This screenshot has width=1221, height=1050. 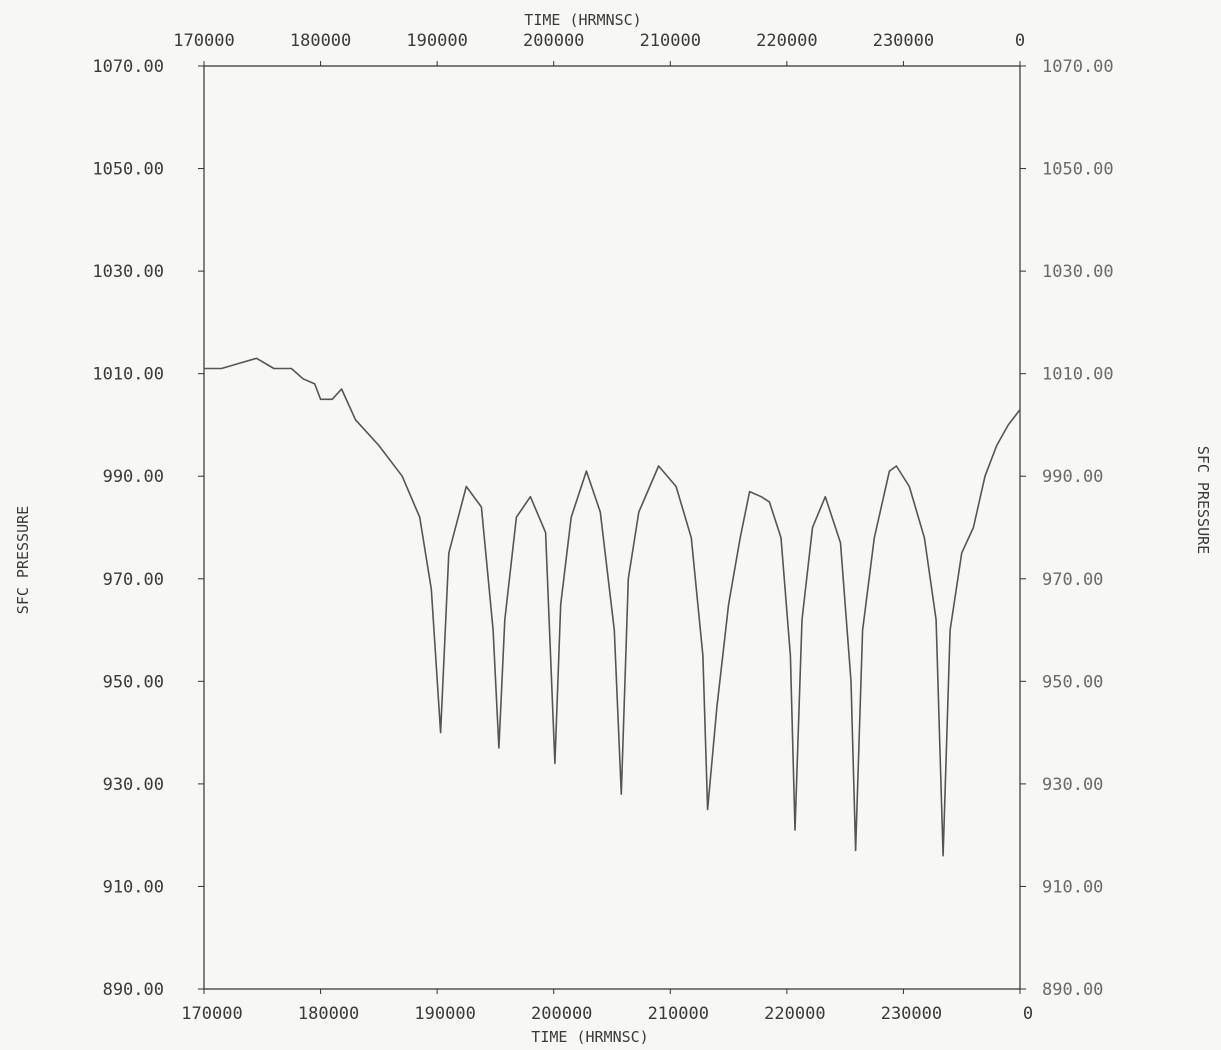 What do you see at coordinates (203, 41) in the screenshot?
I see `x-tick-label-top: 170000` at bounding box center [203, 41].